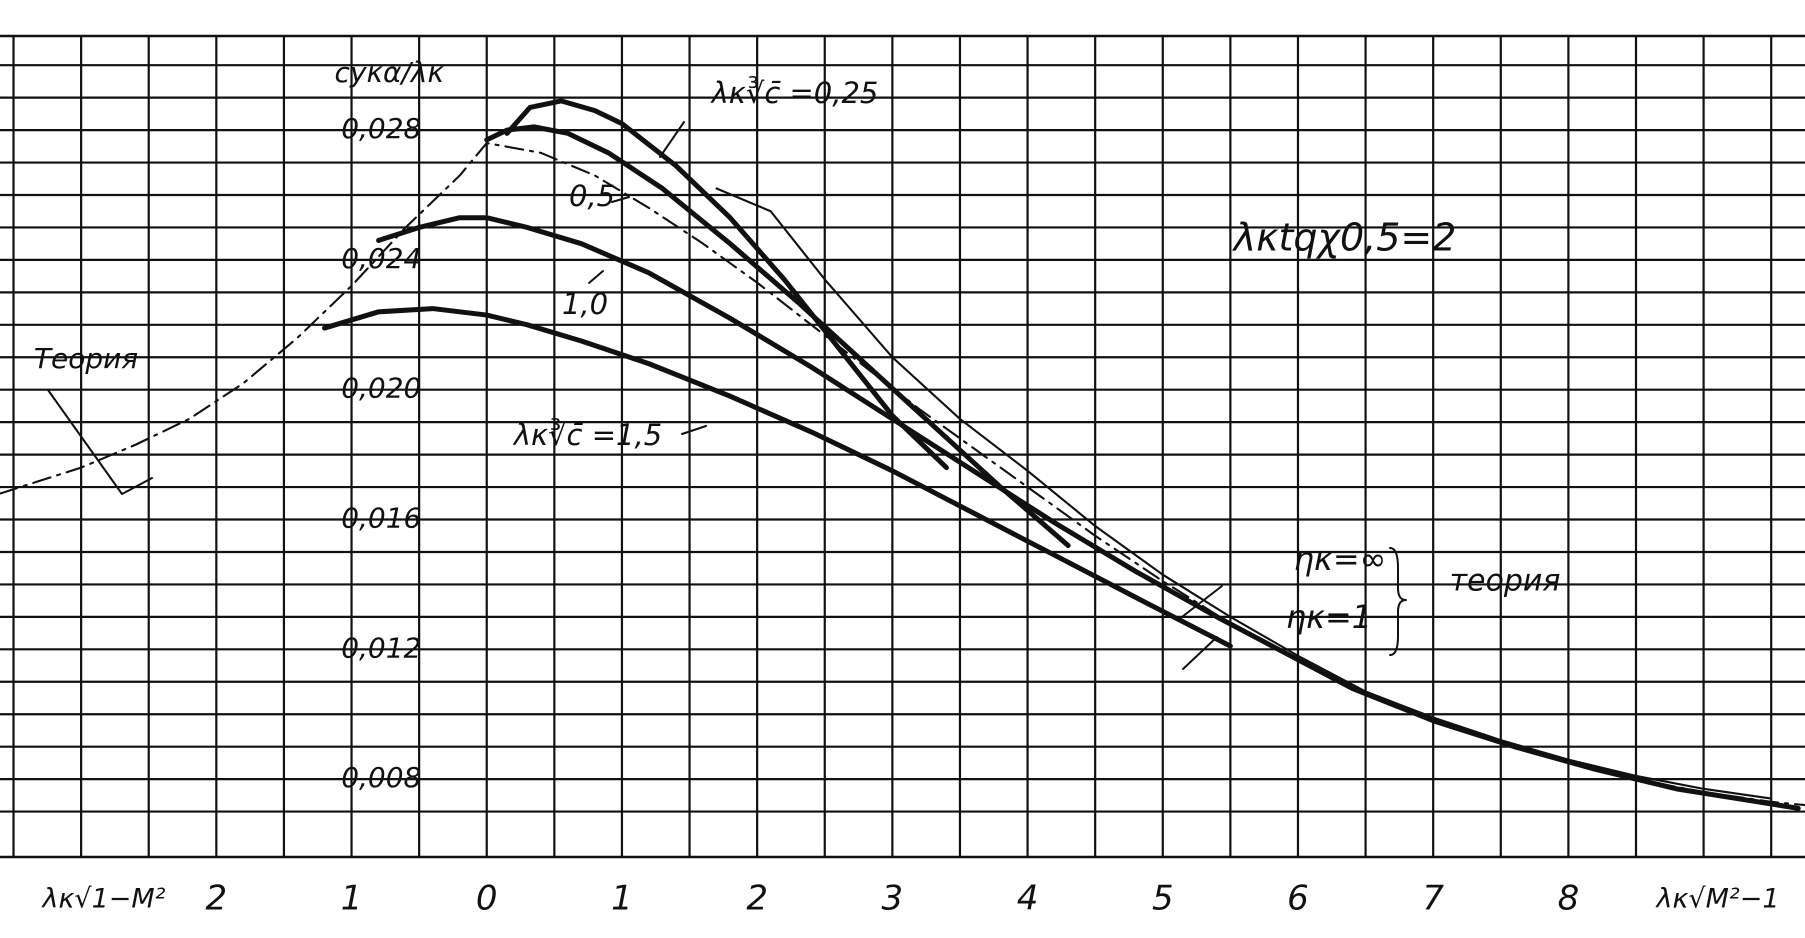 The width and height of the screenshot is (1805, 938). I want to click on y-tick-label: 0,016, so click(381, 518).